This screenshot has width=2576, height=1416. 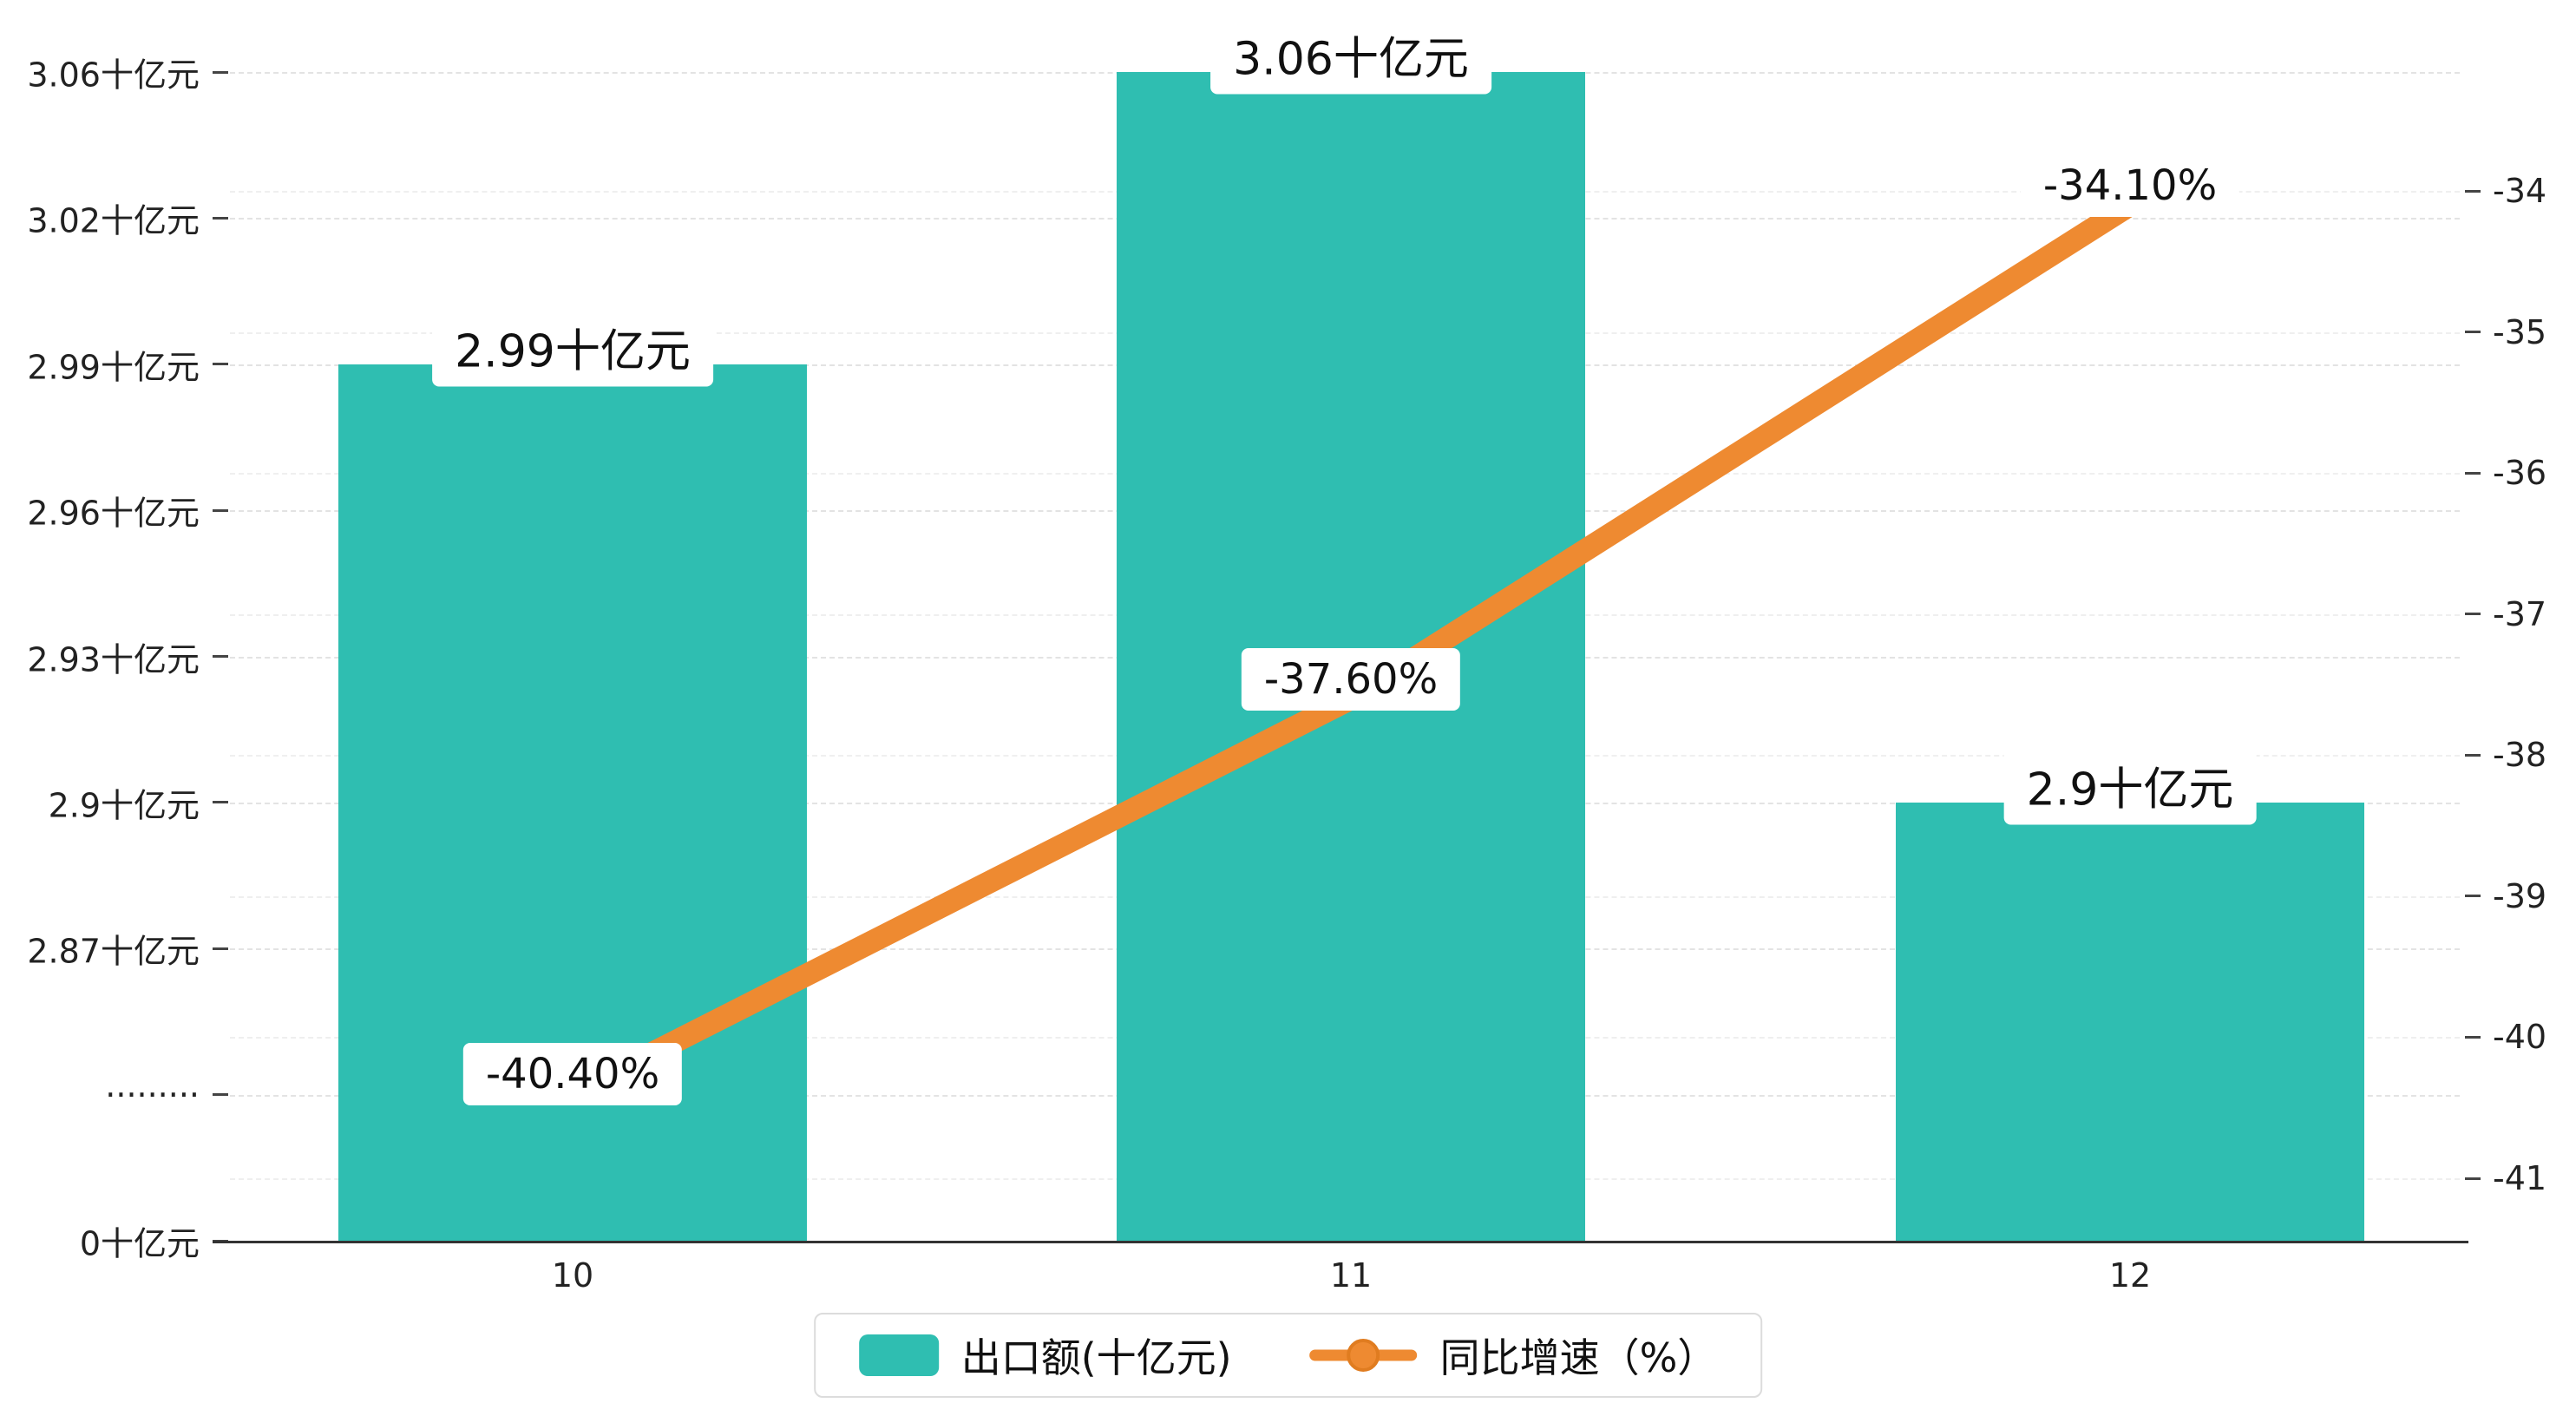 I want to click on right-axis-tick-label: -34, so click(x=2520, y=191).